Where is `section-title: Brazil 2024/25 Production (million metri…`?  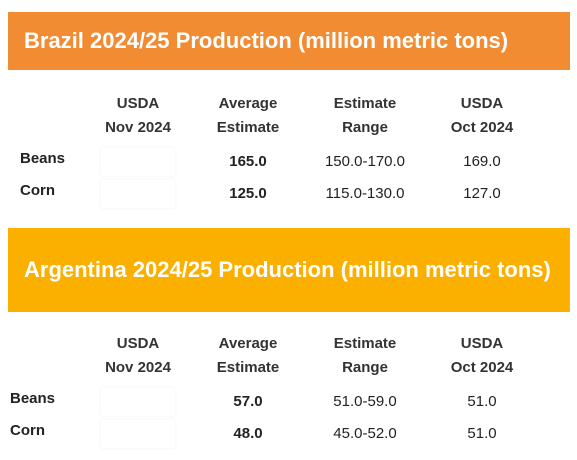 section-title: Brazil 2024/25 Production (million metri… is located at coordinates (289, 41).